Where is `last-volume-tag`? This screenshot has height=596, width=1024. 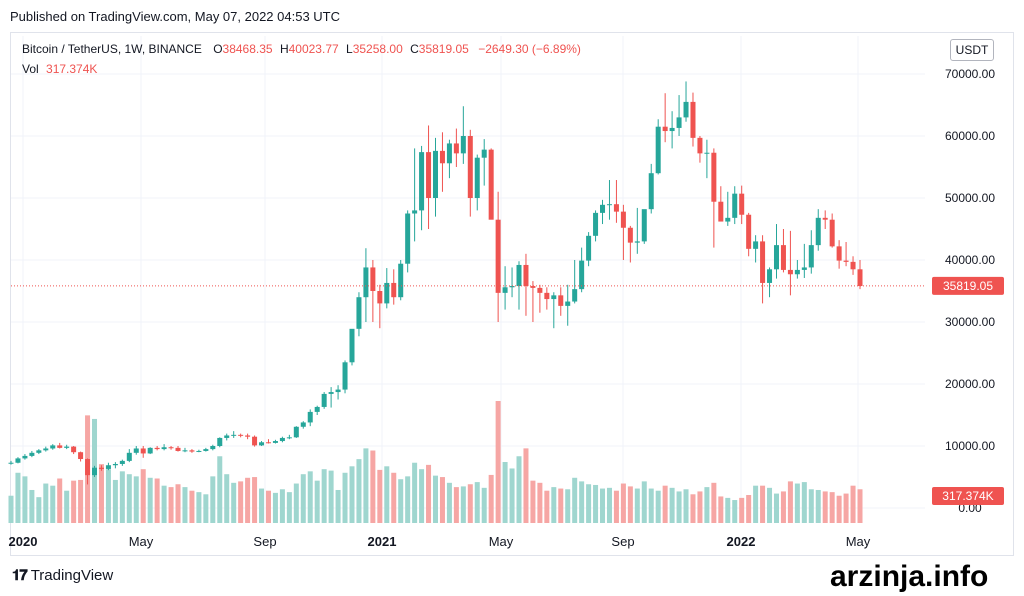
last-volume-tag is located at coordinates (968, 496).